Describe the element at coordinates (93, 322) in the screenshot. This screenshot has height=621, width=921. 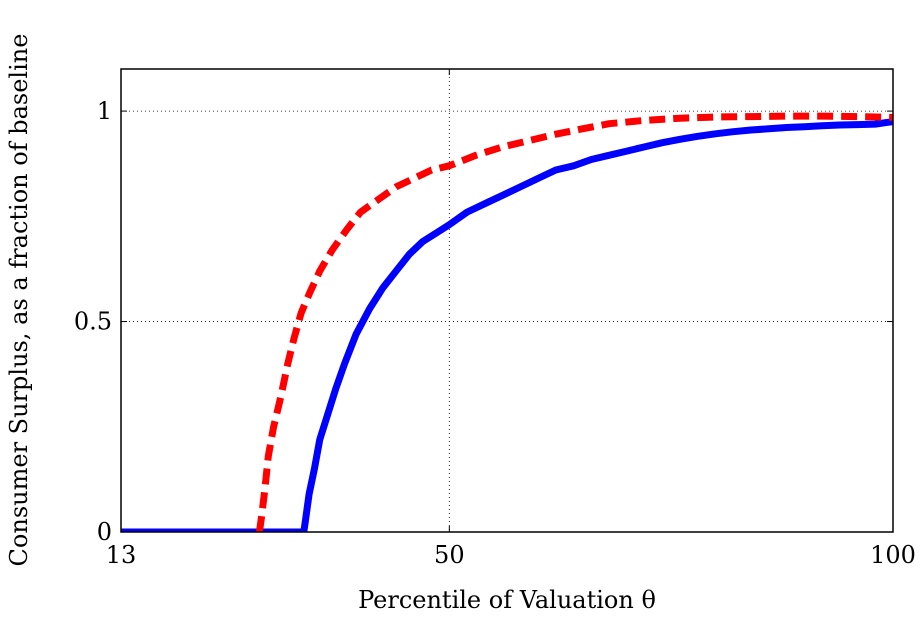
I see `y-tick-label: 0.5` at that location.